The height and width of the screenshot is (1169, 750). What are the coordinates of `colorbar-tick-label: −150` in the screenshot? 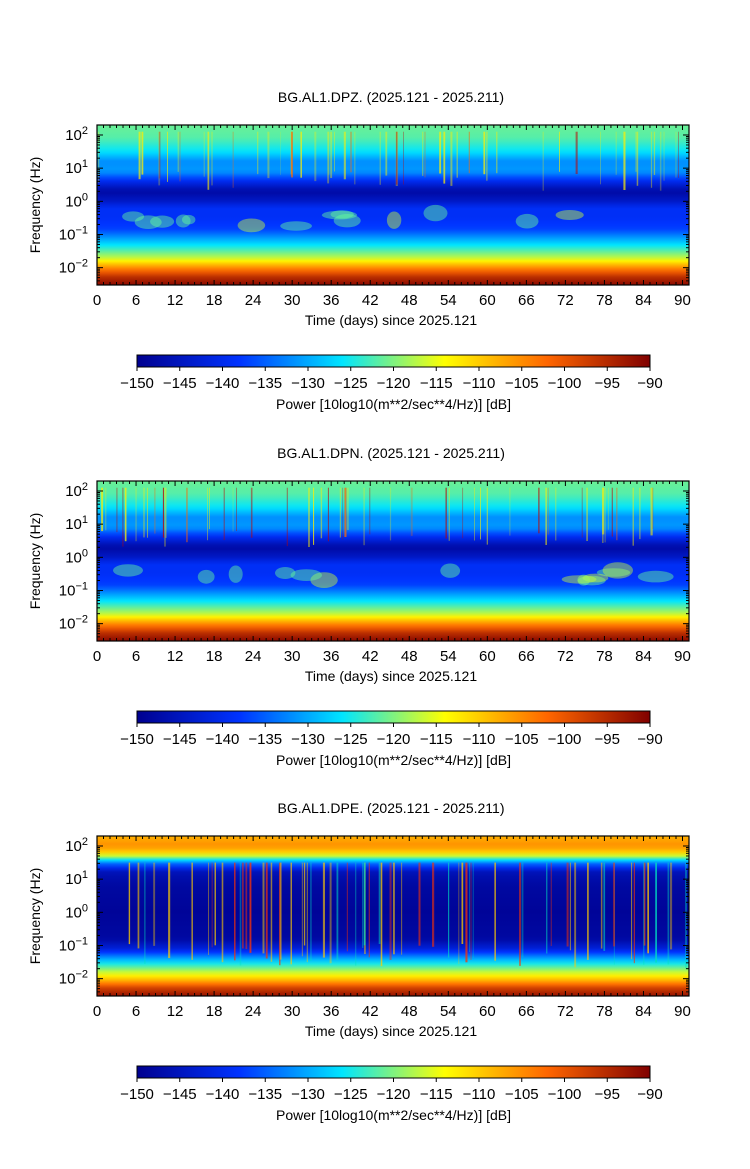 It's located at (137, 1094).